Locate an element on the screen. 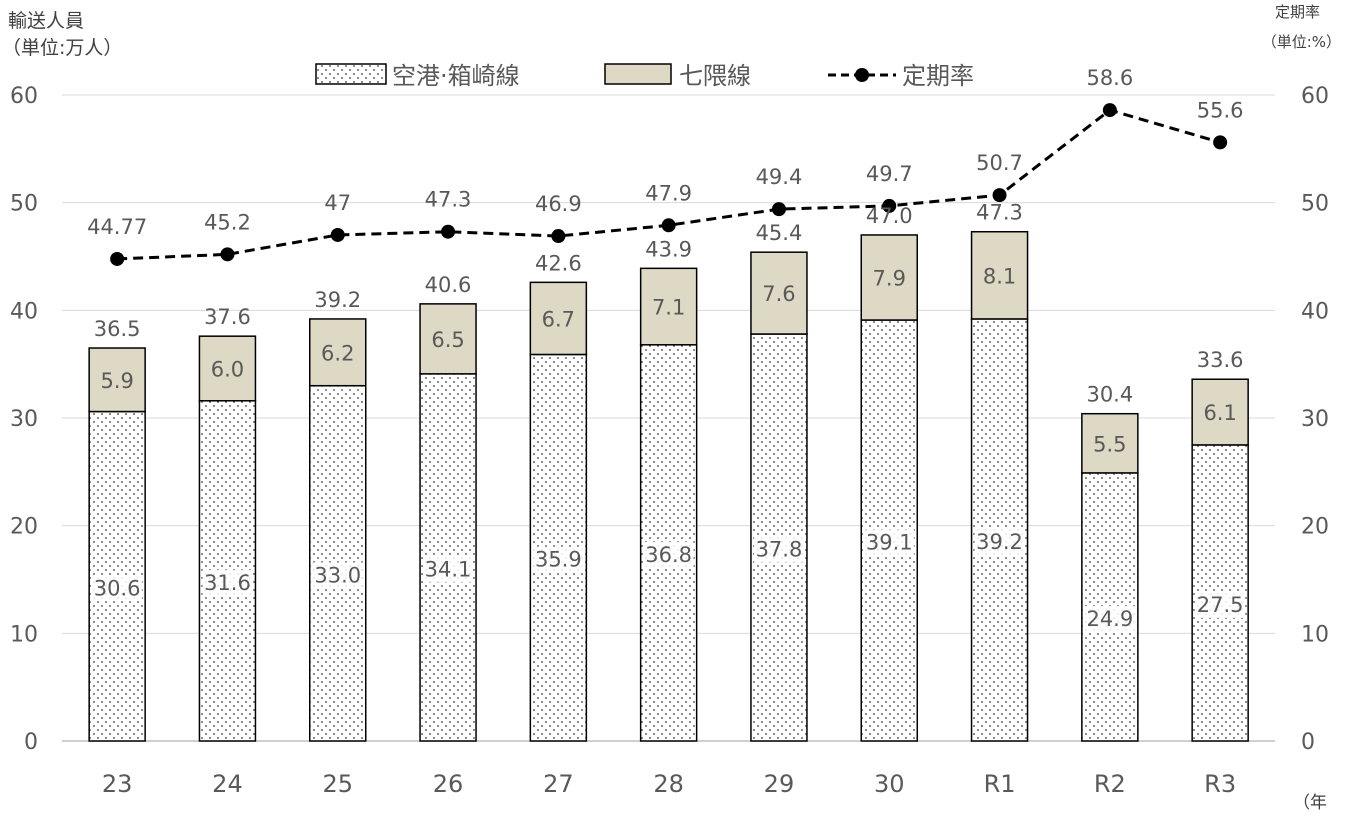 The width and height of the screenshot is (1349, 816). data-label-nanakuma: 6.2 is located at coordinates (337, 353).